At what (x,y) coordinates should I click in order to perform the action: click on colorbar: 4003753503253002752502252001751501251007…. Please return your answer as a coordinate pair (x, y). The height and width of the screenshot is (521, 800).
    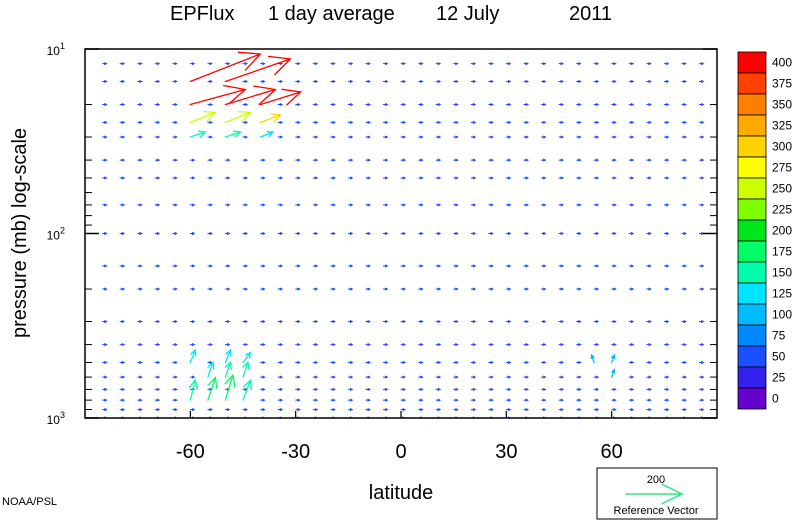
    Looking at the image, I should click on (764, 230).